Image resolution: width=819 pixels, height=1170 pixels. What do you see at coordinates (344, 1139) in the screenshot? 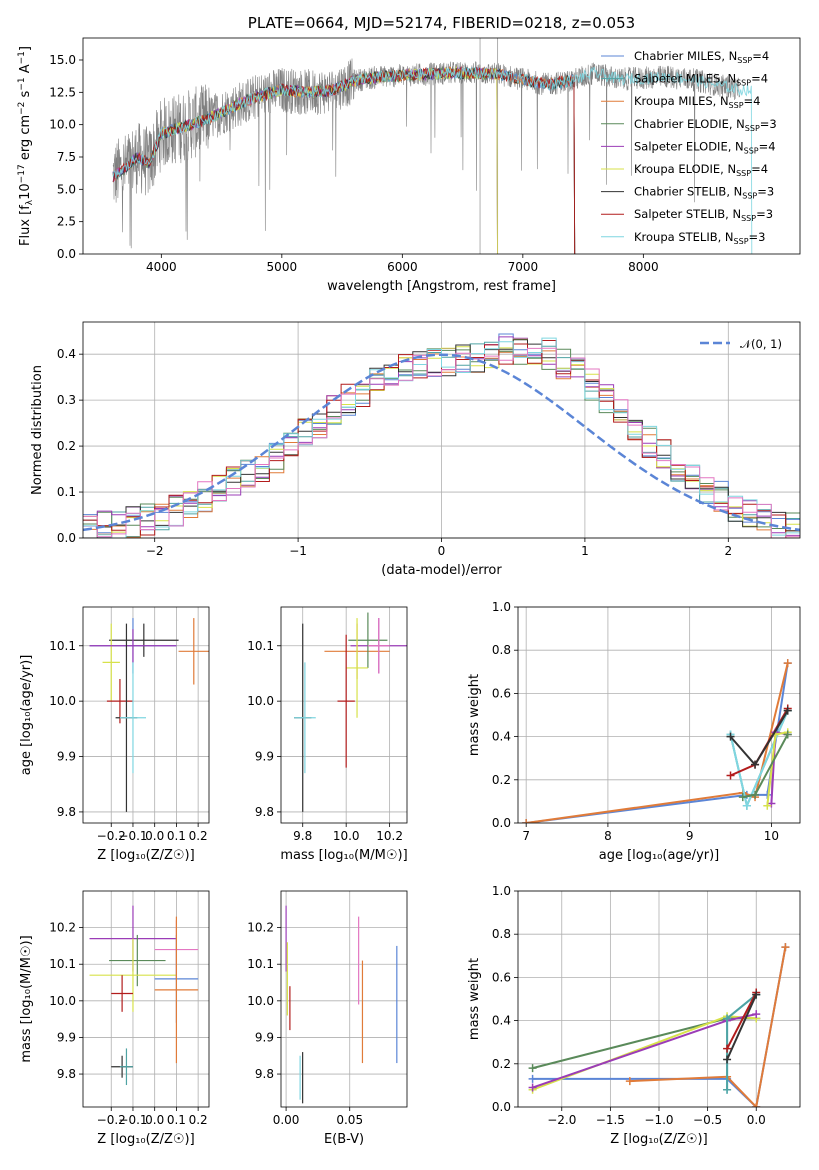
I see `x-axis-label: E(B-V)` at bounding box center [344, 1139].